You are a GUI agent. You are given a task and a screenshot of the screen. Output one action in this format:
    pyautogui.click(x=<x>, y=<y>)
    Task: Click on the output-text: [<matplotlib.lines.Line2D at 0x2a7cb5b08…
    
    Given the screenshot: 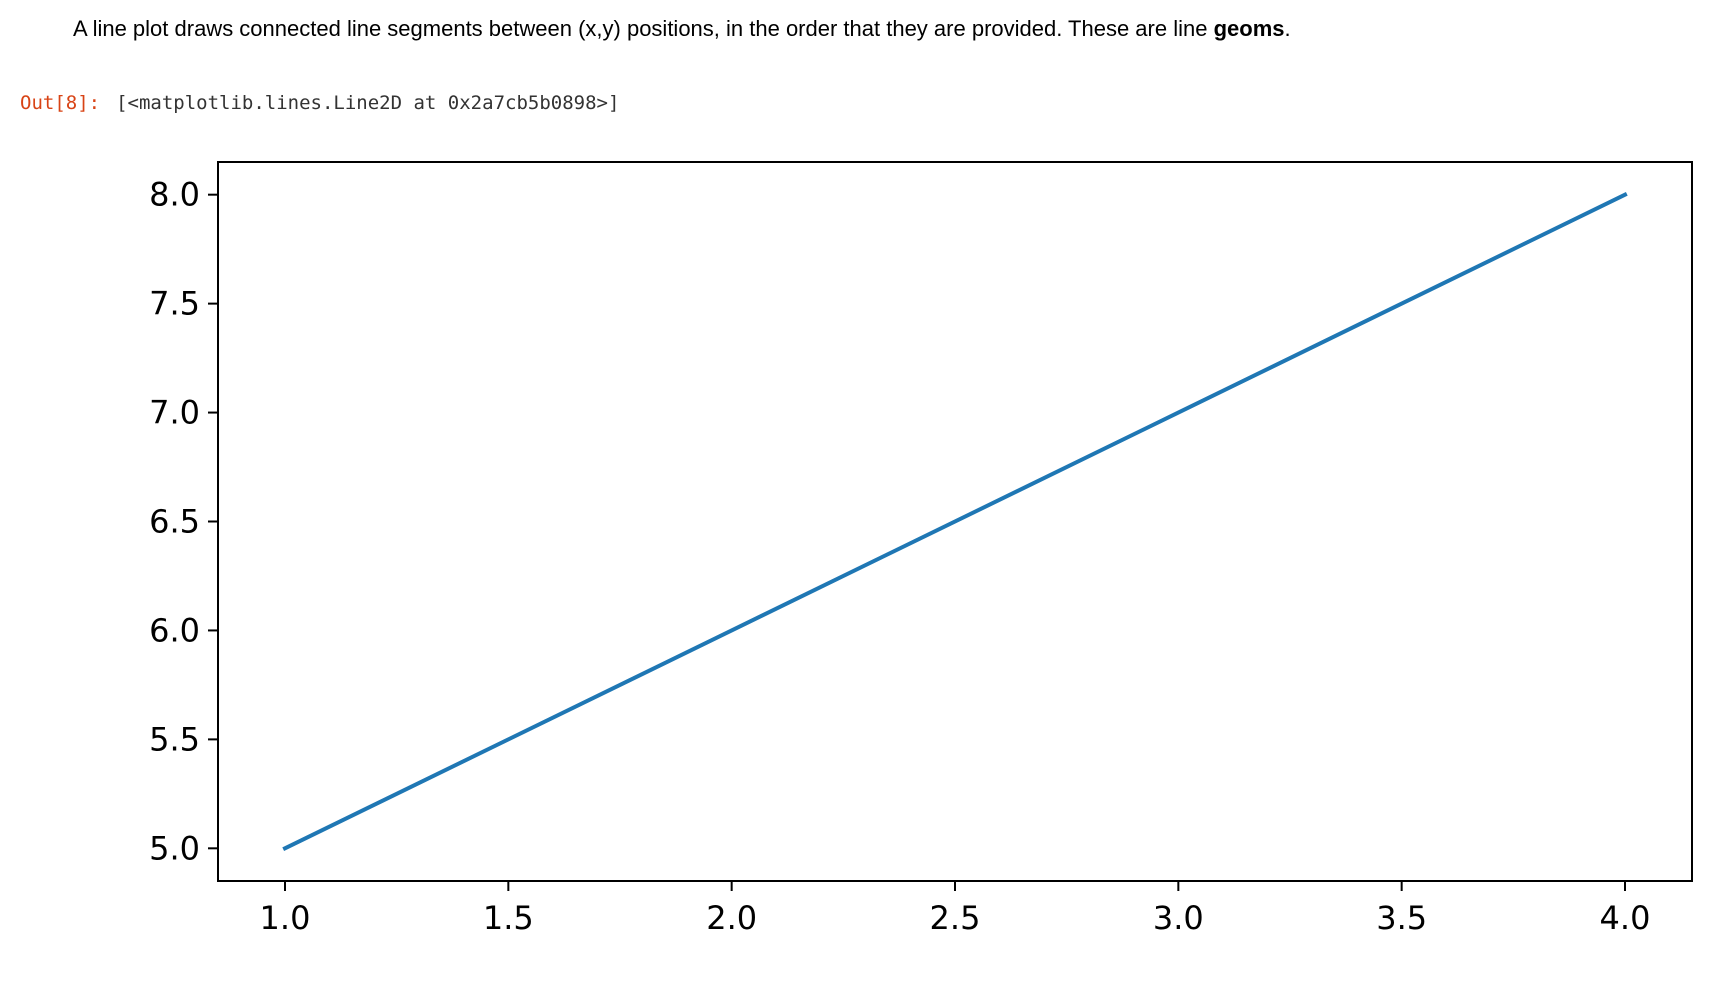 What is the action you would take?
    pyautogui.click(x=368, y=103)
    